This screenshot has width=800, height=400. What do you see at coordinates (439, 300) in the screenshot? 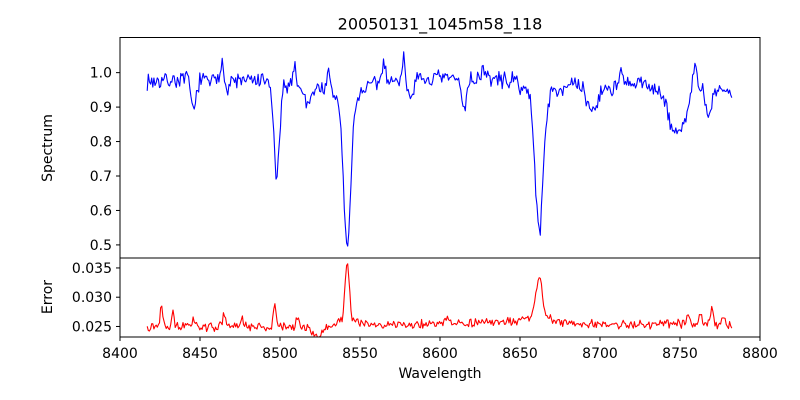
I see `error-line` at bounding box center [439, 300].